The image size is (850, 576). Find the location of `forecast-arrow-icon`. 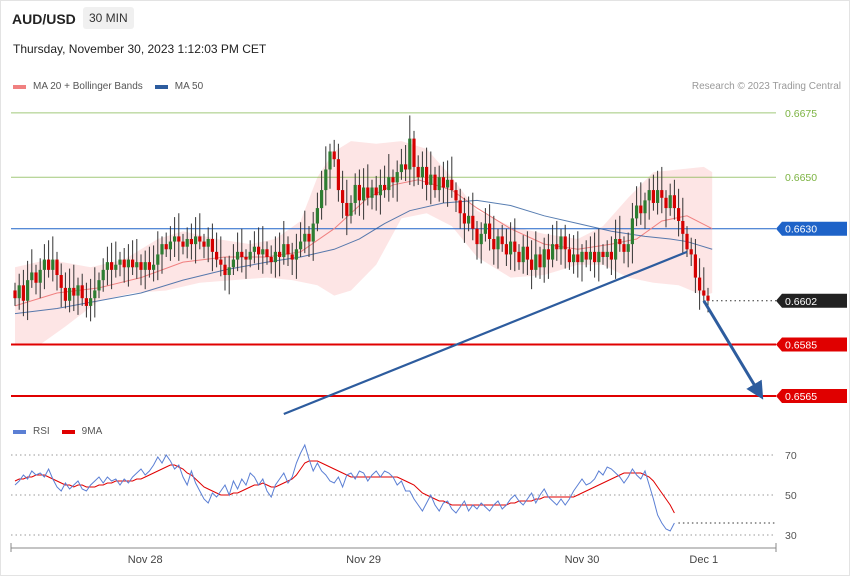

forecast-arrow-icon is located at coordinates (733, 349).